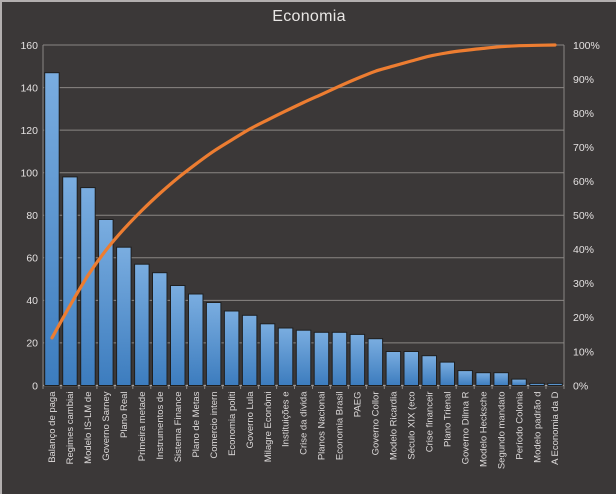 This screenshot has width=616, height=494. What do you see at coordinates (309, 16) in the screenshot?
I see `chart-title: Economia` at bounding box center [309, 16].